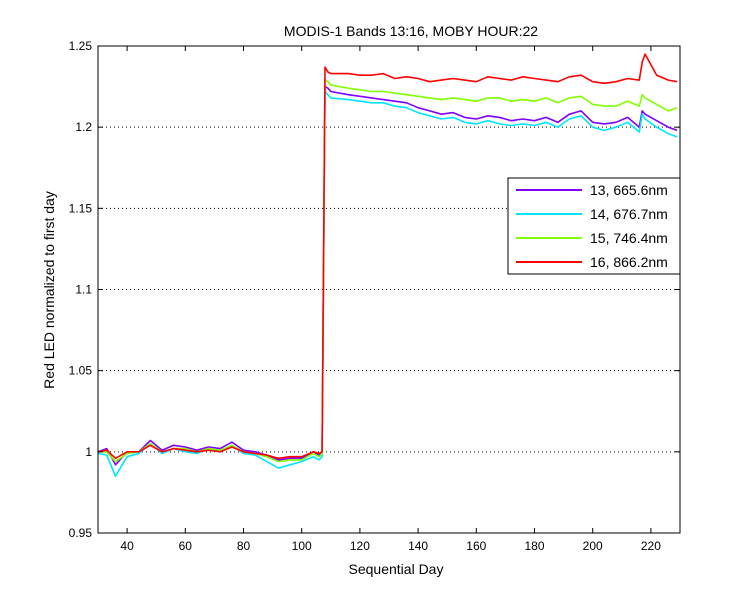  Describe the element at coordinates (302, 546) in the screenshot. I see `x-tick-label: 100` at that location.